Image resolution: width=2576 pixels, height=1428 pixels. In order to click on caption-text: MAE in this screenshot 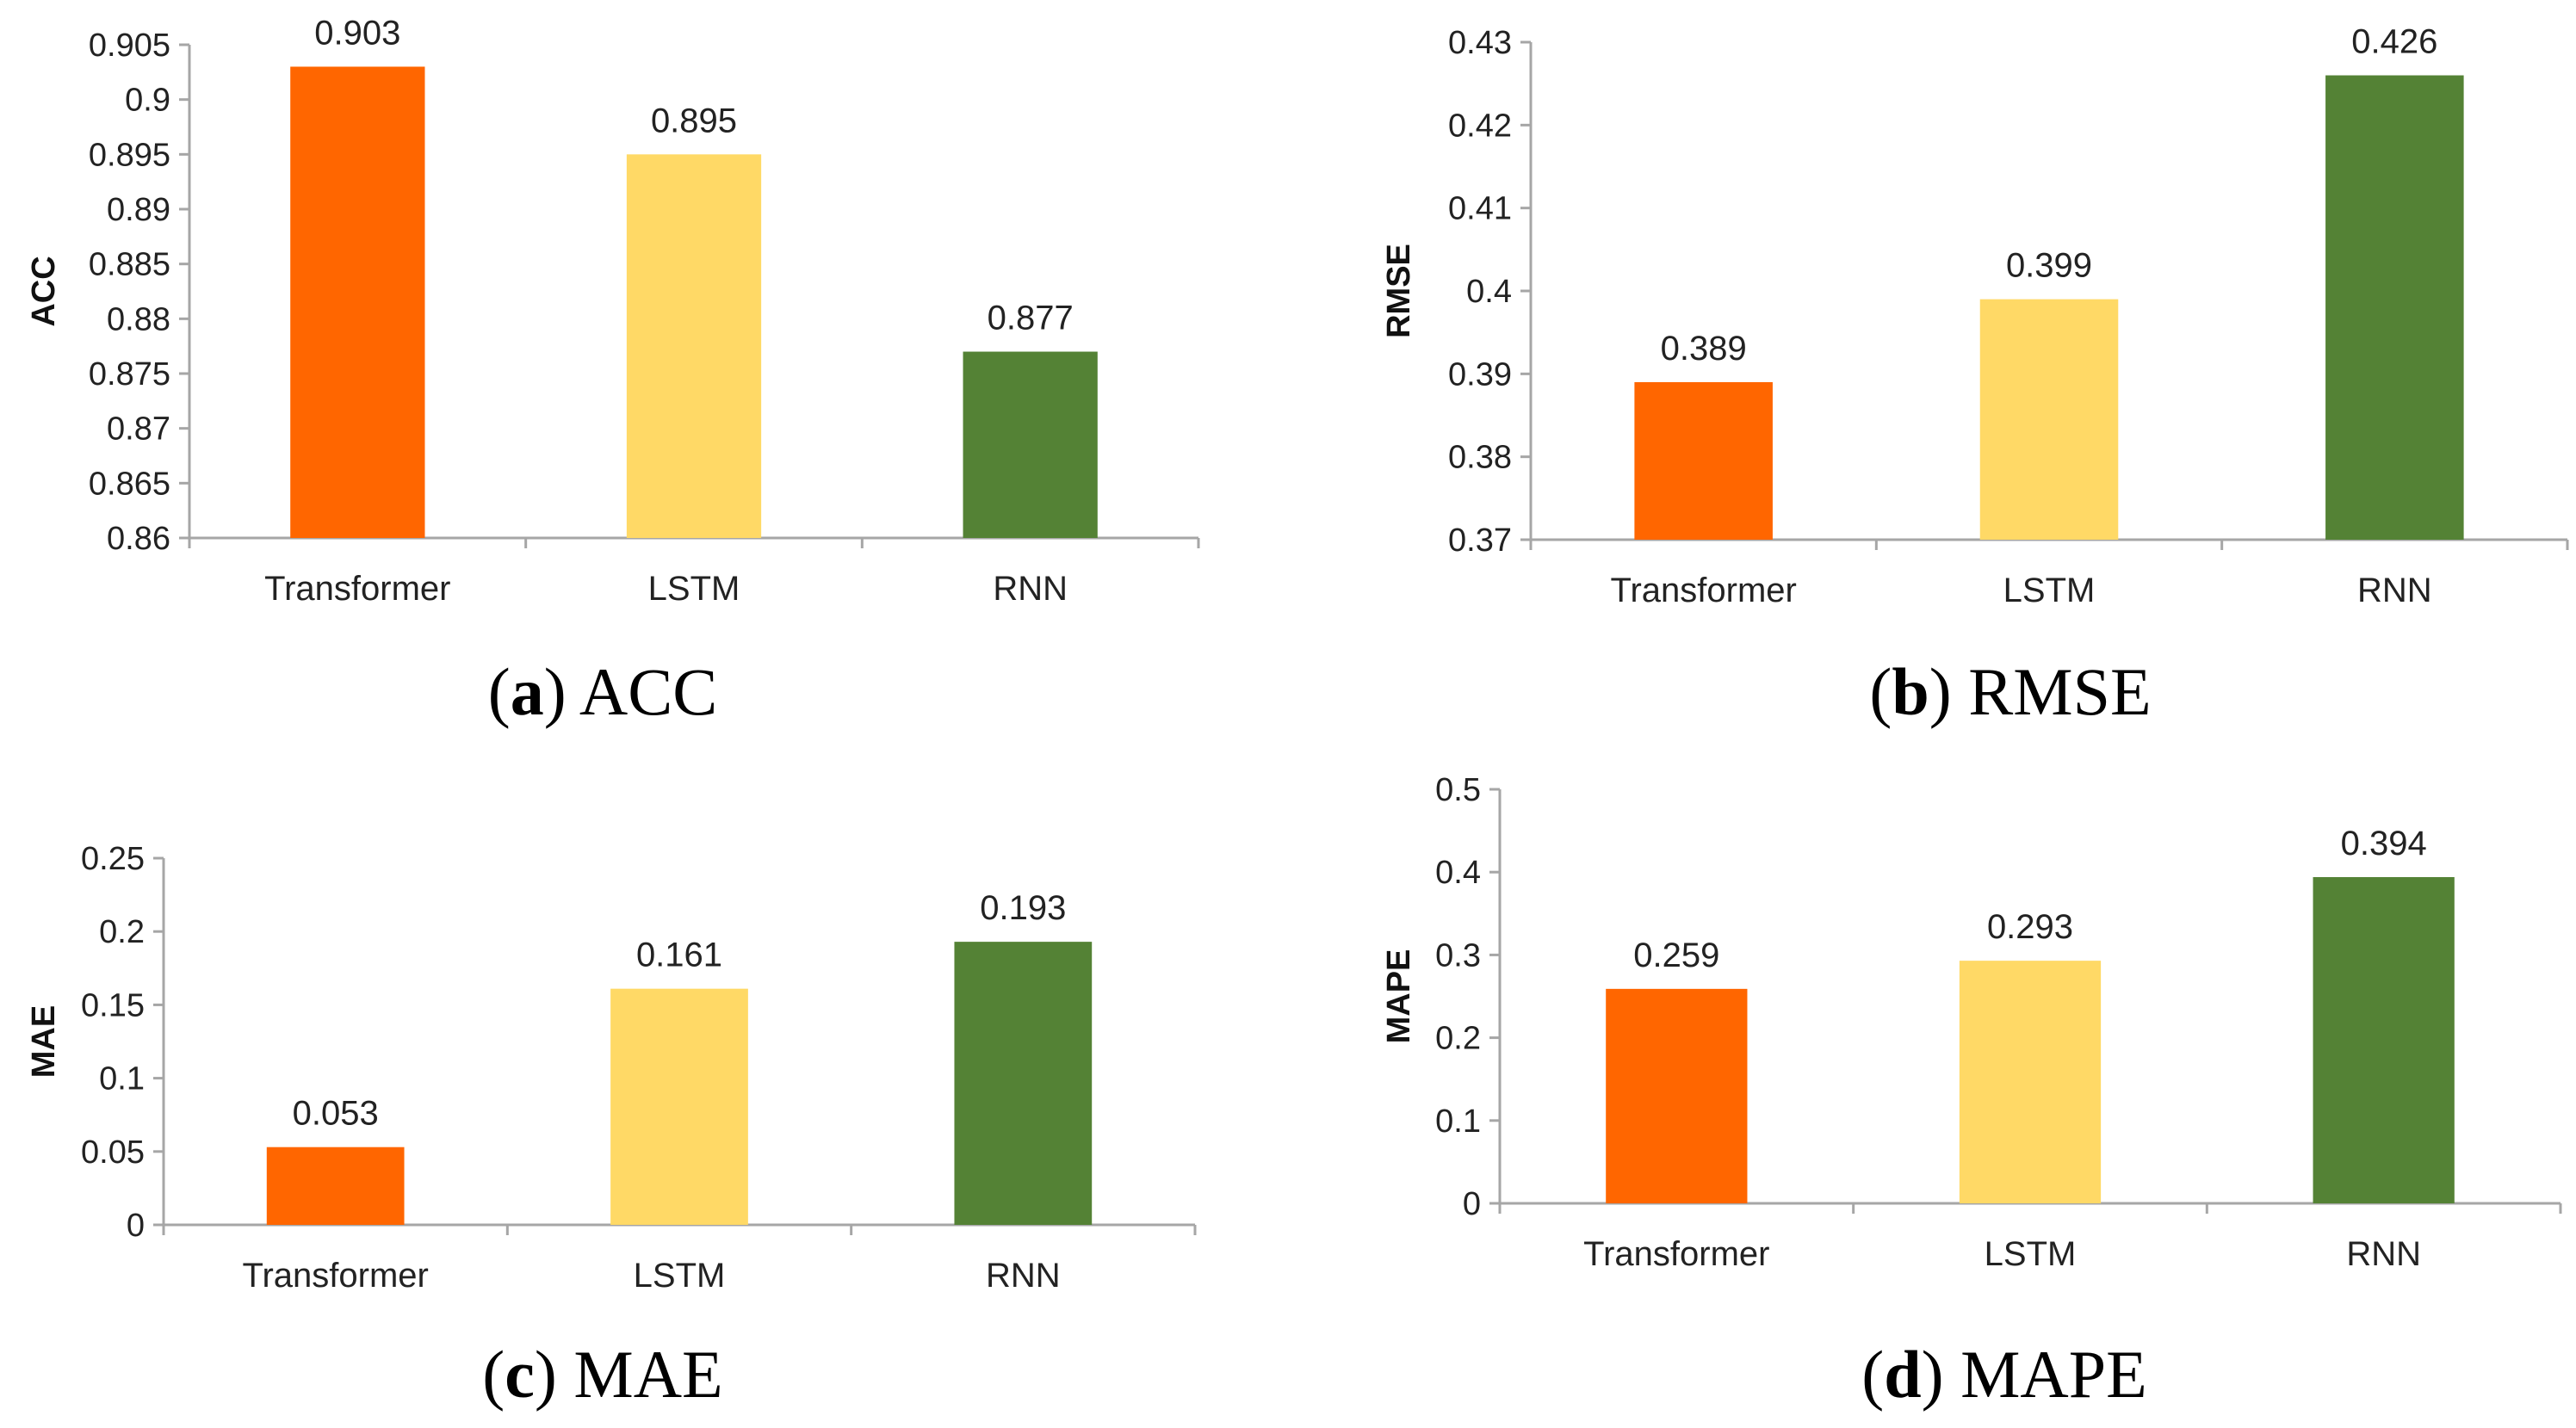, I will do `click(647, 1374)`.